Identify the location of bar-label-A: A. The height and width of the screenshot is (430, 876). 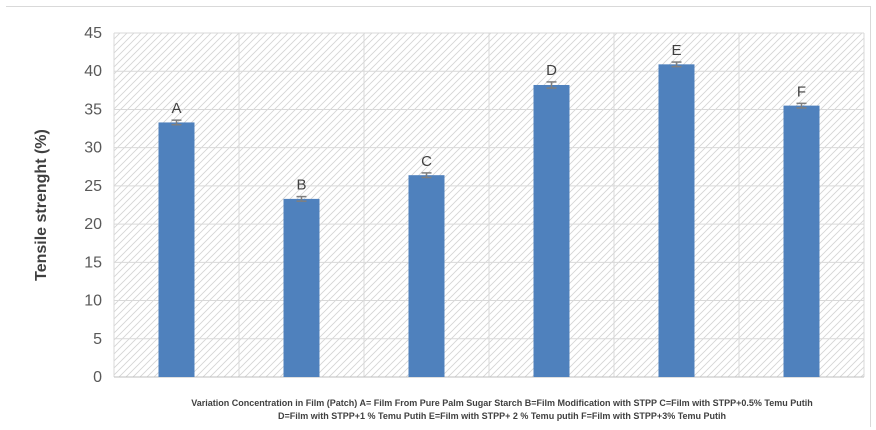
(176, 108).